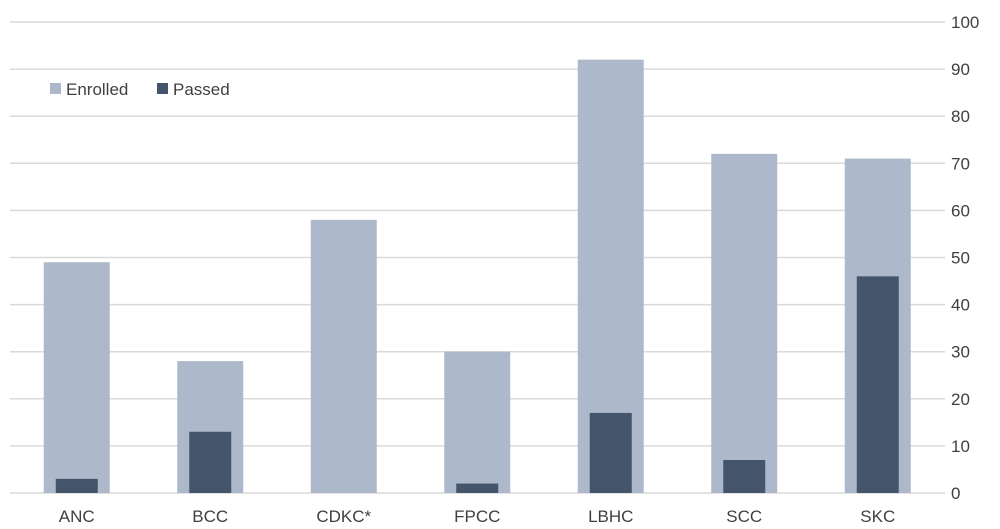  Describe the element at coordinates (744, 323) in the screenshot. I see `bar-enrolled-scc` at that location.